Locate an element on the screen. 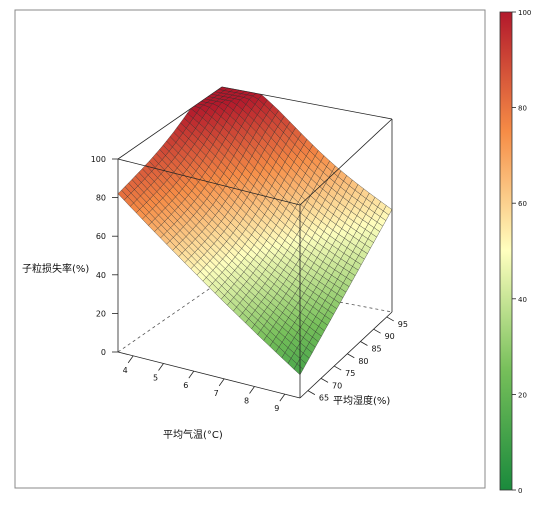 The width and height of the screenshot is (540, 507). z-tick-label: 100 is located at coordinates (98, 159).